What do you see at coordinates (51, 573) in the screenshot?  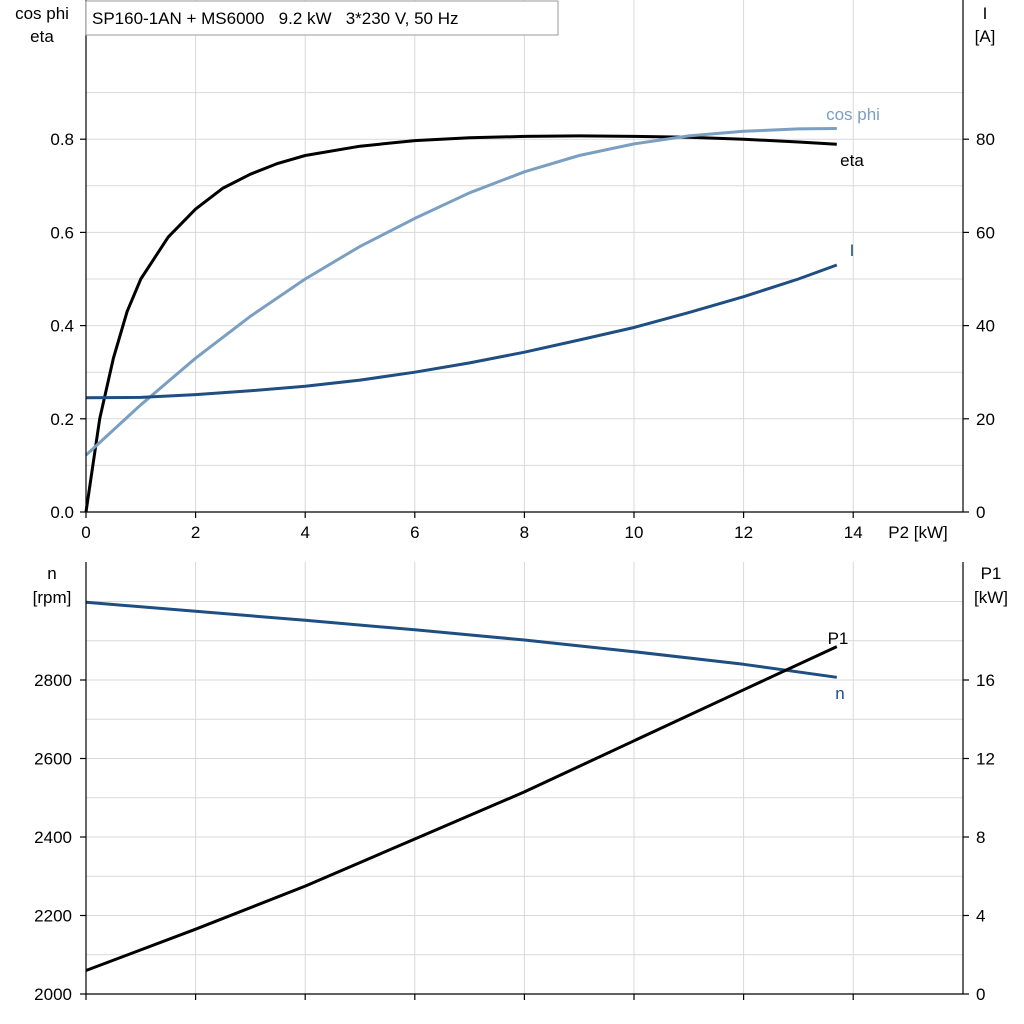 I see `bottom-left-axis-label-line1: n` at bounding box center [51, 573].